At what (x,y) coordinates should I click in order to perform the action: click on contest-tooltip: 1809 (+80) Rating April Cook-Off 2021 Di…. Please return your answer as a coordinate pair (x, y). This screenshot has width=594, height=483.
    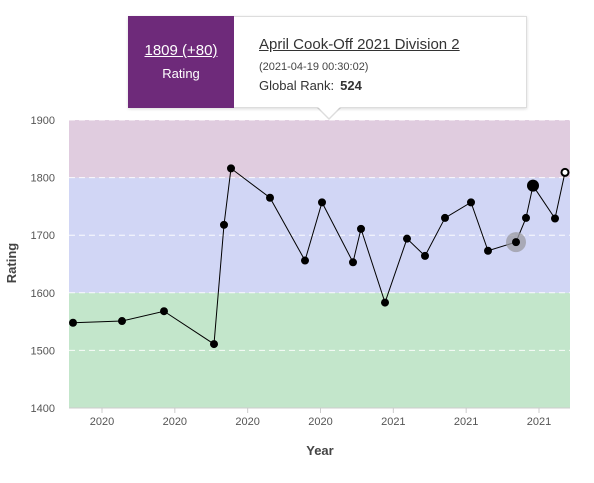
    Looking at the image, I should click on (327, 62).